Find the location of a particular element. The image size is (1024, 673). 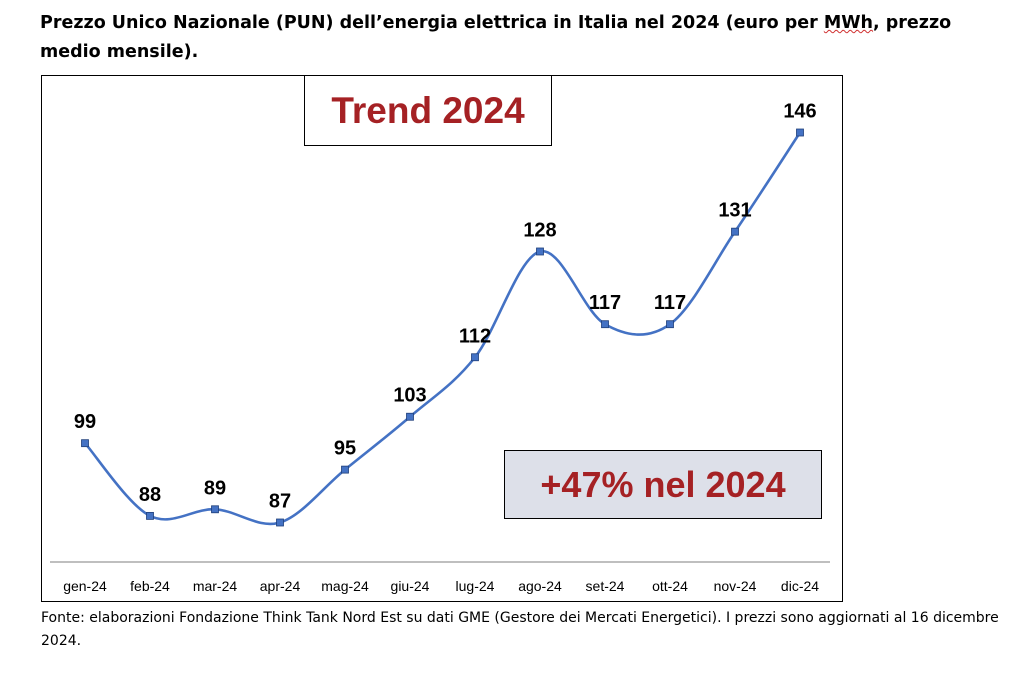

data-label: 103 is located at coordinates (409, 396).